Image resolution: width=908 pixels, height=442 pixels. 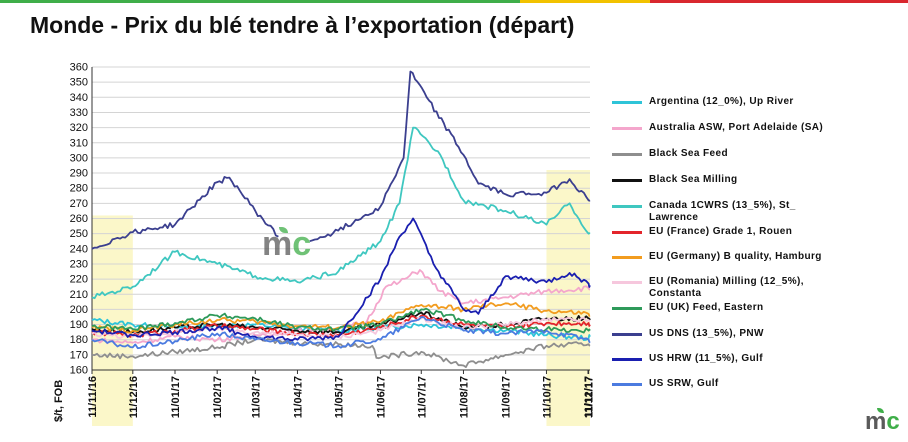 What do you see at coordinates (726, 287) in the screenshot?
I see `legend-label: EU (Romania) Milling (12_5%), Constanta` at bounding box center [726, 287].